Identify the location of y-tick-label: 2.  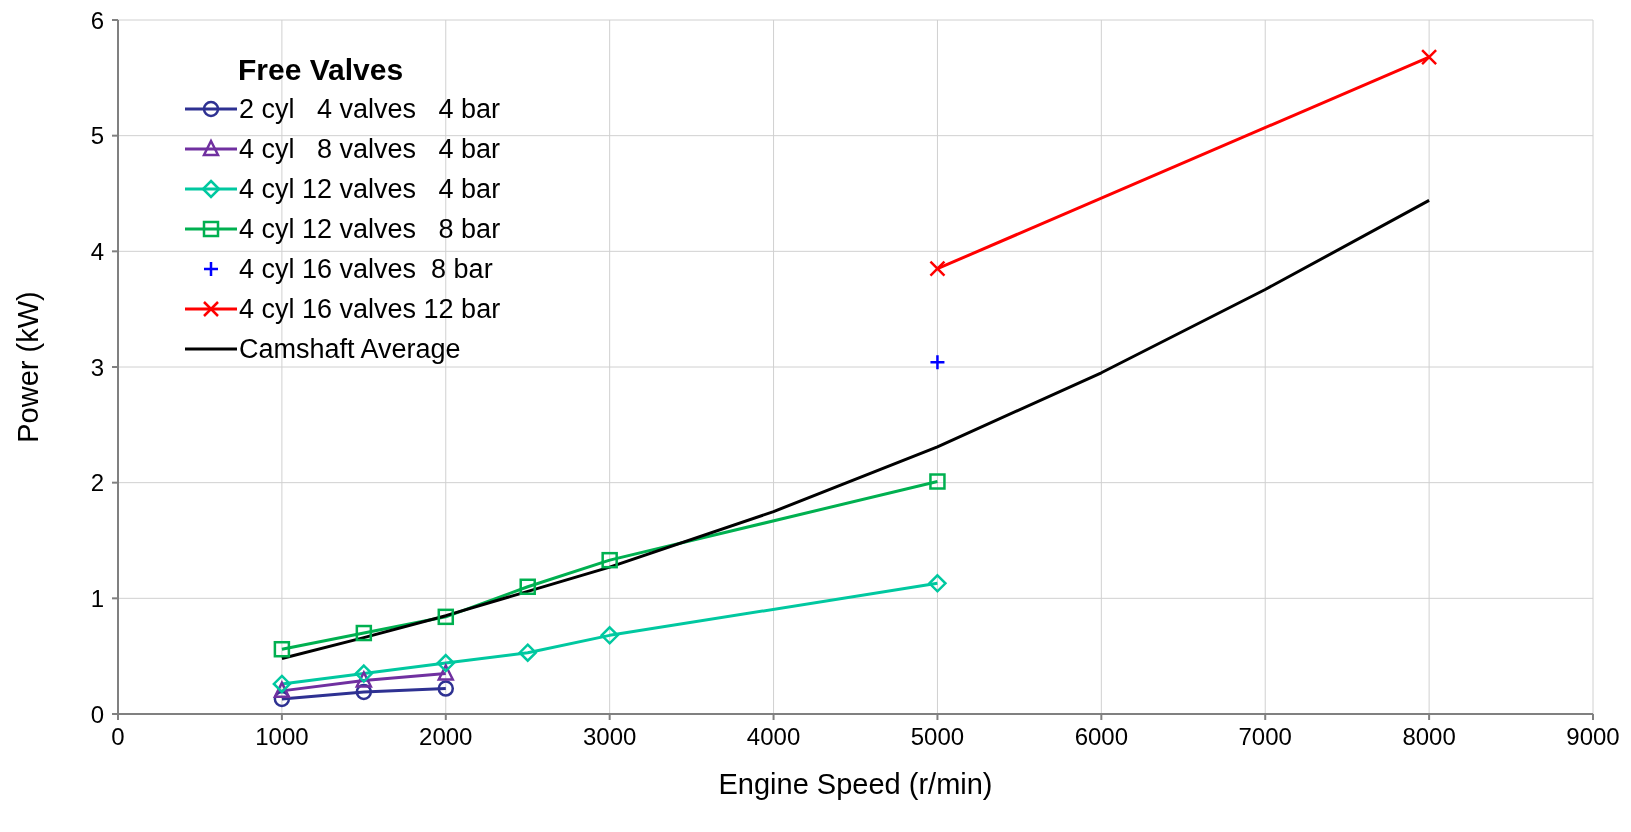
(97, 483).